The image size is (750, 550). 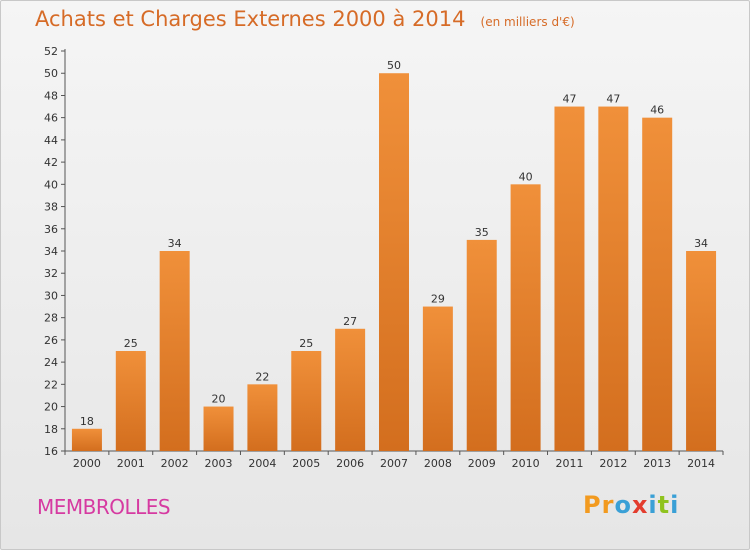 I want to click on y-tick-label: 44, so click(x=51, y=140).